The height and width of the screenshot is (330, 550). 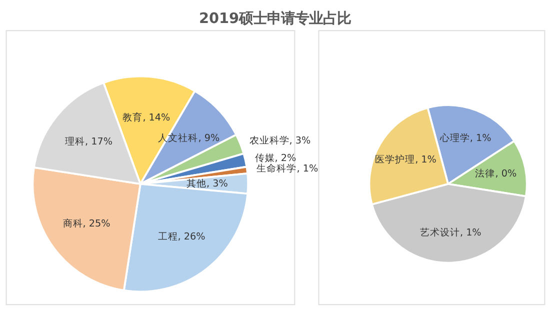 What do you see at coordinates (86, 223) in the screenshot?
I see `slice-label: 商科, 25%` at bounding box center [86, 223].